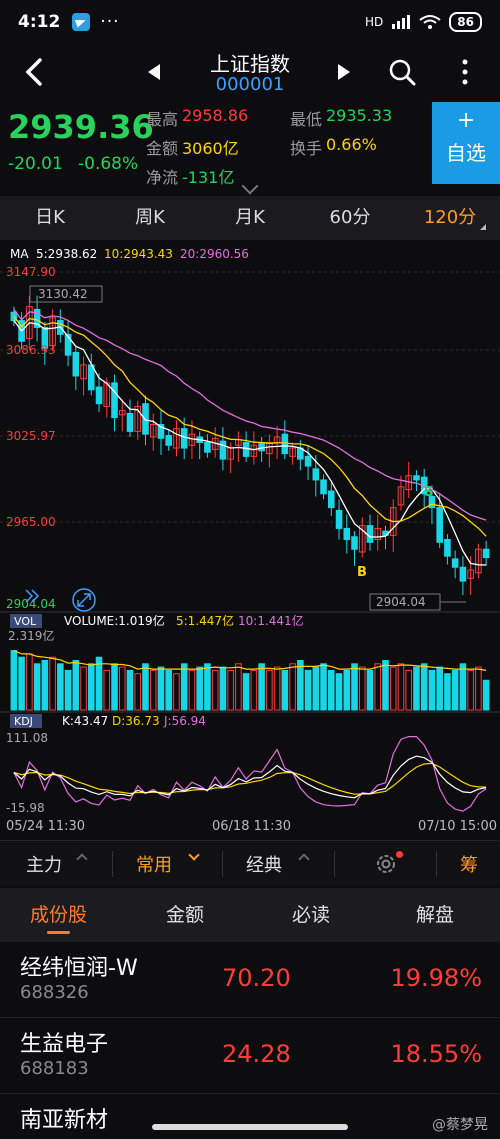 The height and width of the screenshot is (1139, 500). I want to click on tab-60min: 60分, so click(350, 217).